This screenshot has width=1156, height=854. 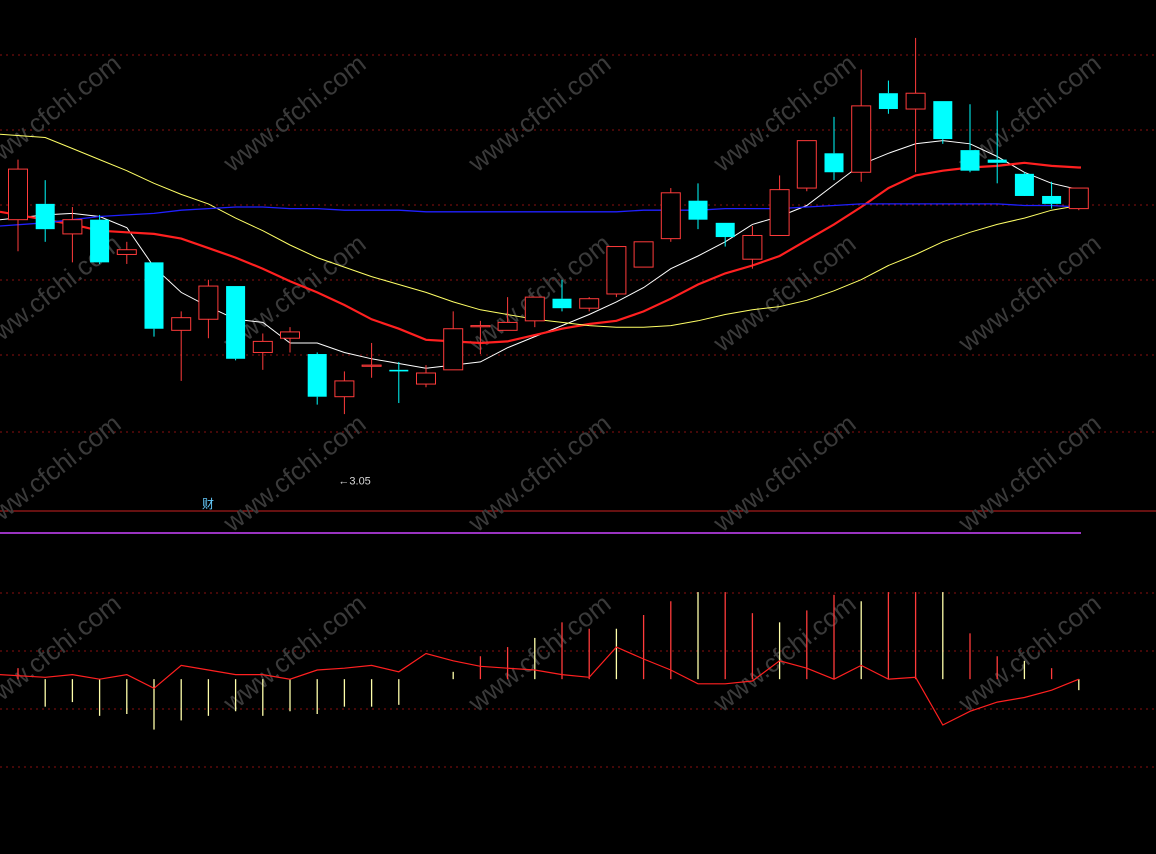 I want to click on osc-line, so click(x=540, y=686).